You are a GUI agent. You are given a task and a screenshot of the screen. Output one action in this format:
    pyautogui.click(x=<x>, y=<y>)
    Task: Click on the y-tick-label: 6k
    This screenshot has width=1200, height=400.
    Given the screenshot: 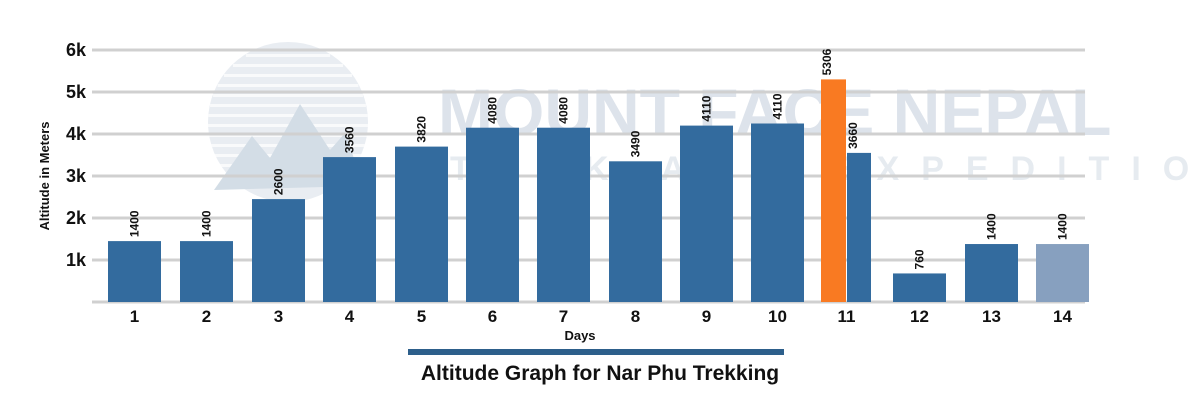 What is the action you would take?
    pyautogui.click(x=76, y=50)
    